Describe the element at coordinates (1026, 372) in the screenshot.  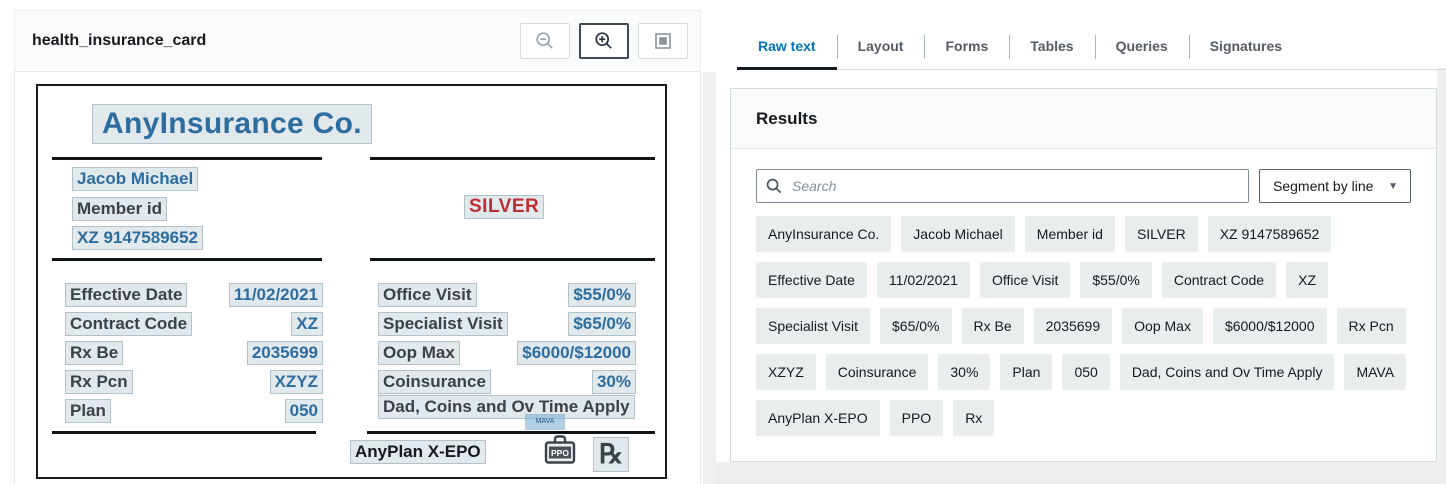
I see `result-chip: Plan` at that location.